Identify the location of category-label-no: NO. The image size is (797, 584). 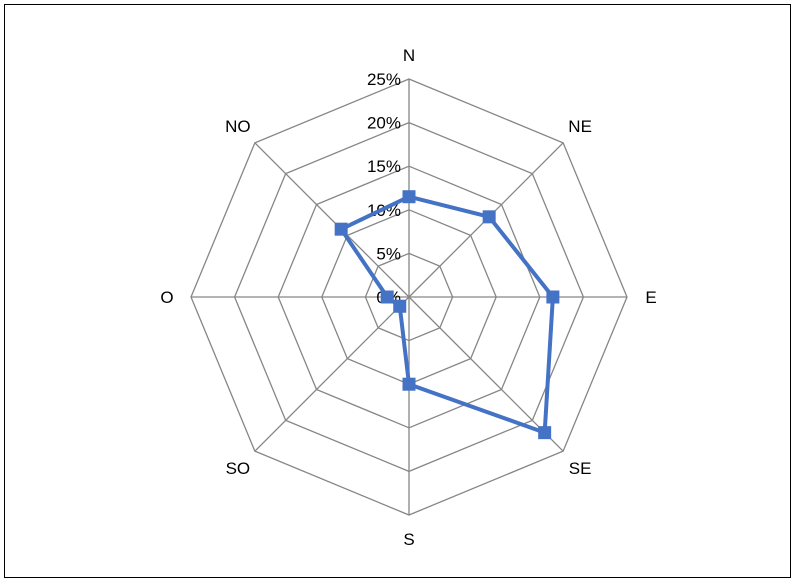
(238, 126).